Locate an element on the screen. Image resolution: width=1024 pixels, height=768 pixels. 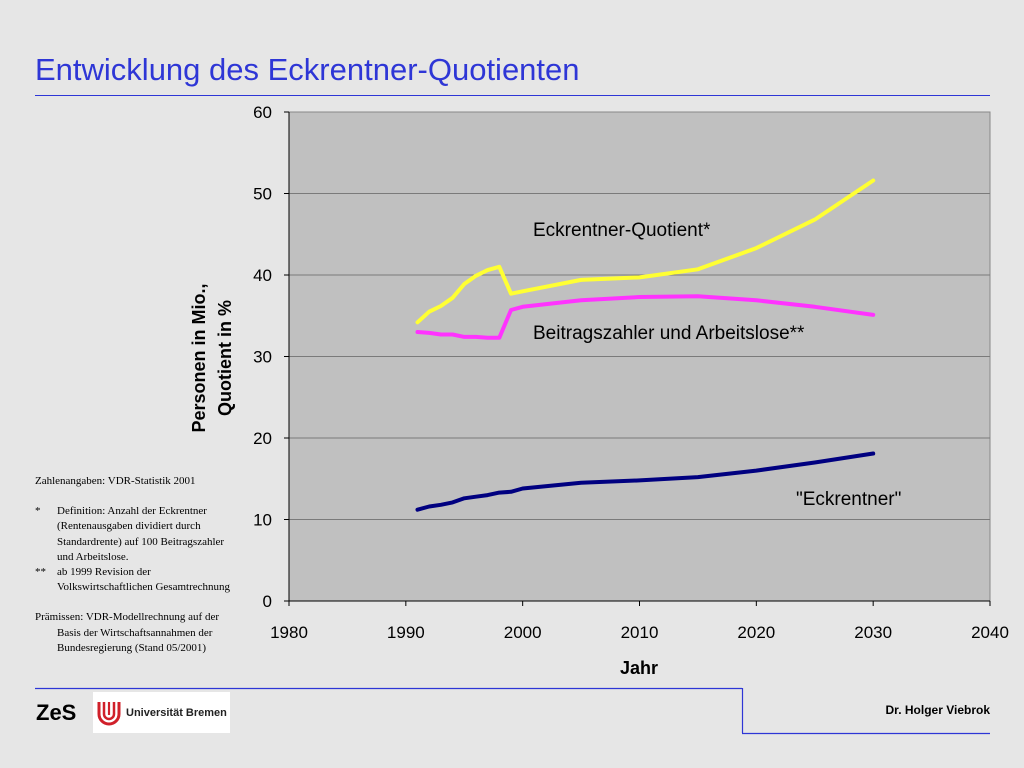
source-note: Zahlenangaben: VDR-Statistik 2001 is located at coordinates (115, 481).